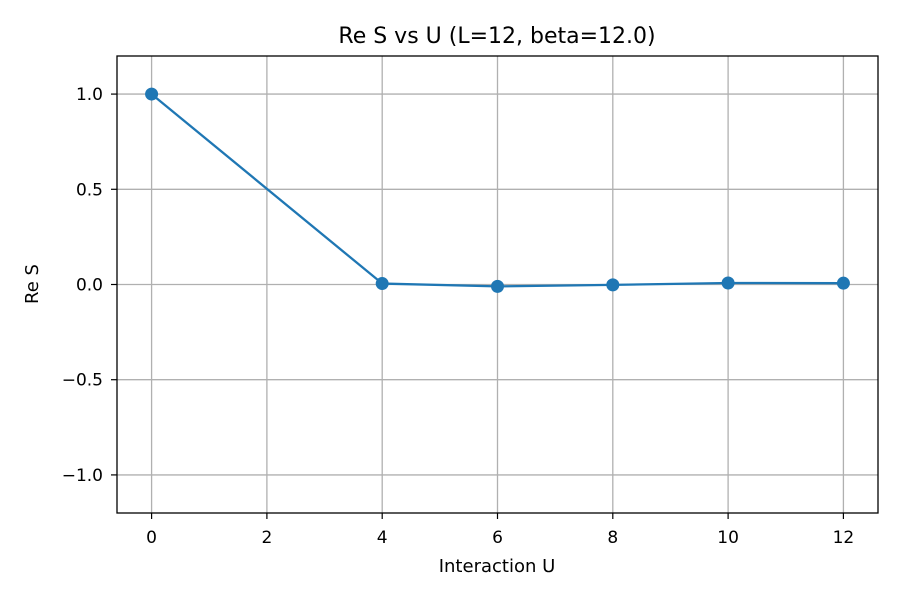 The height and width of the screenshot is (600, 900). Describe the element at coordinates (612, 538) in the screenshot. I see `x-tick-label: 8` at that location.